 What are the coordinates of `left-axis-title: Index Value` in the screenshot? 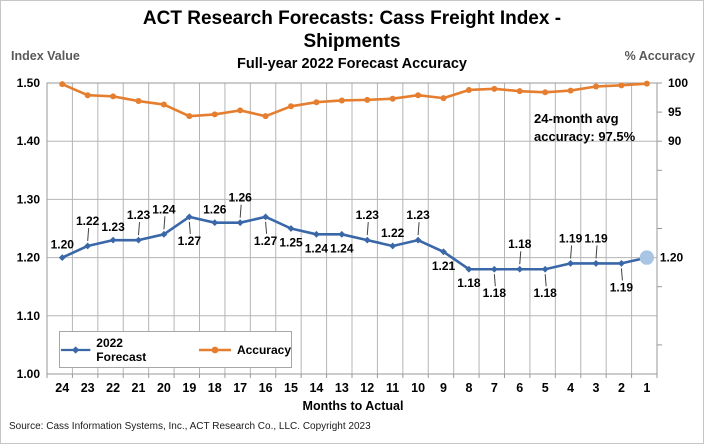 It's located at (45, 56).